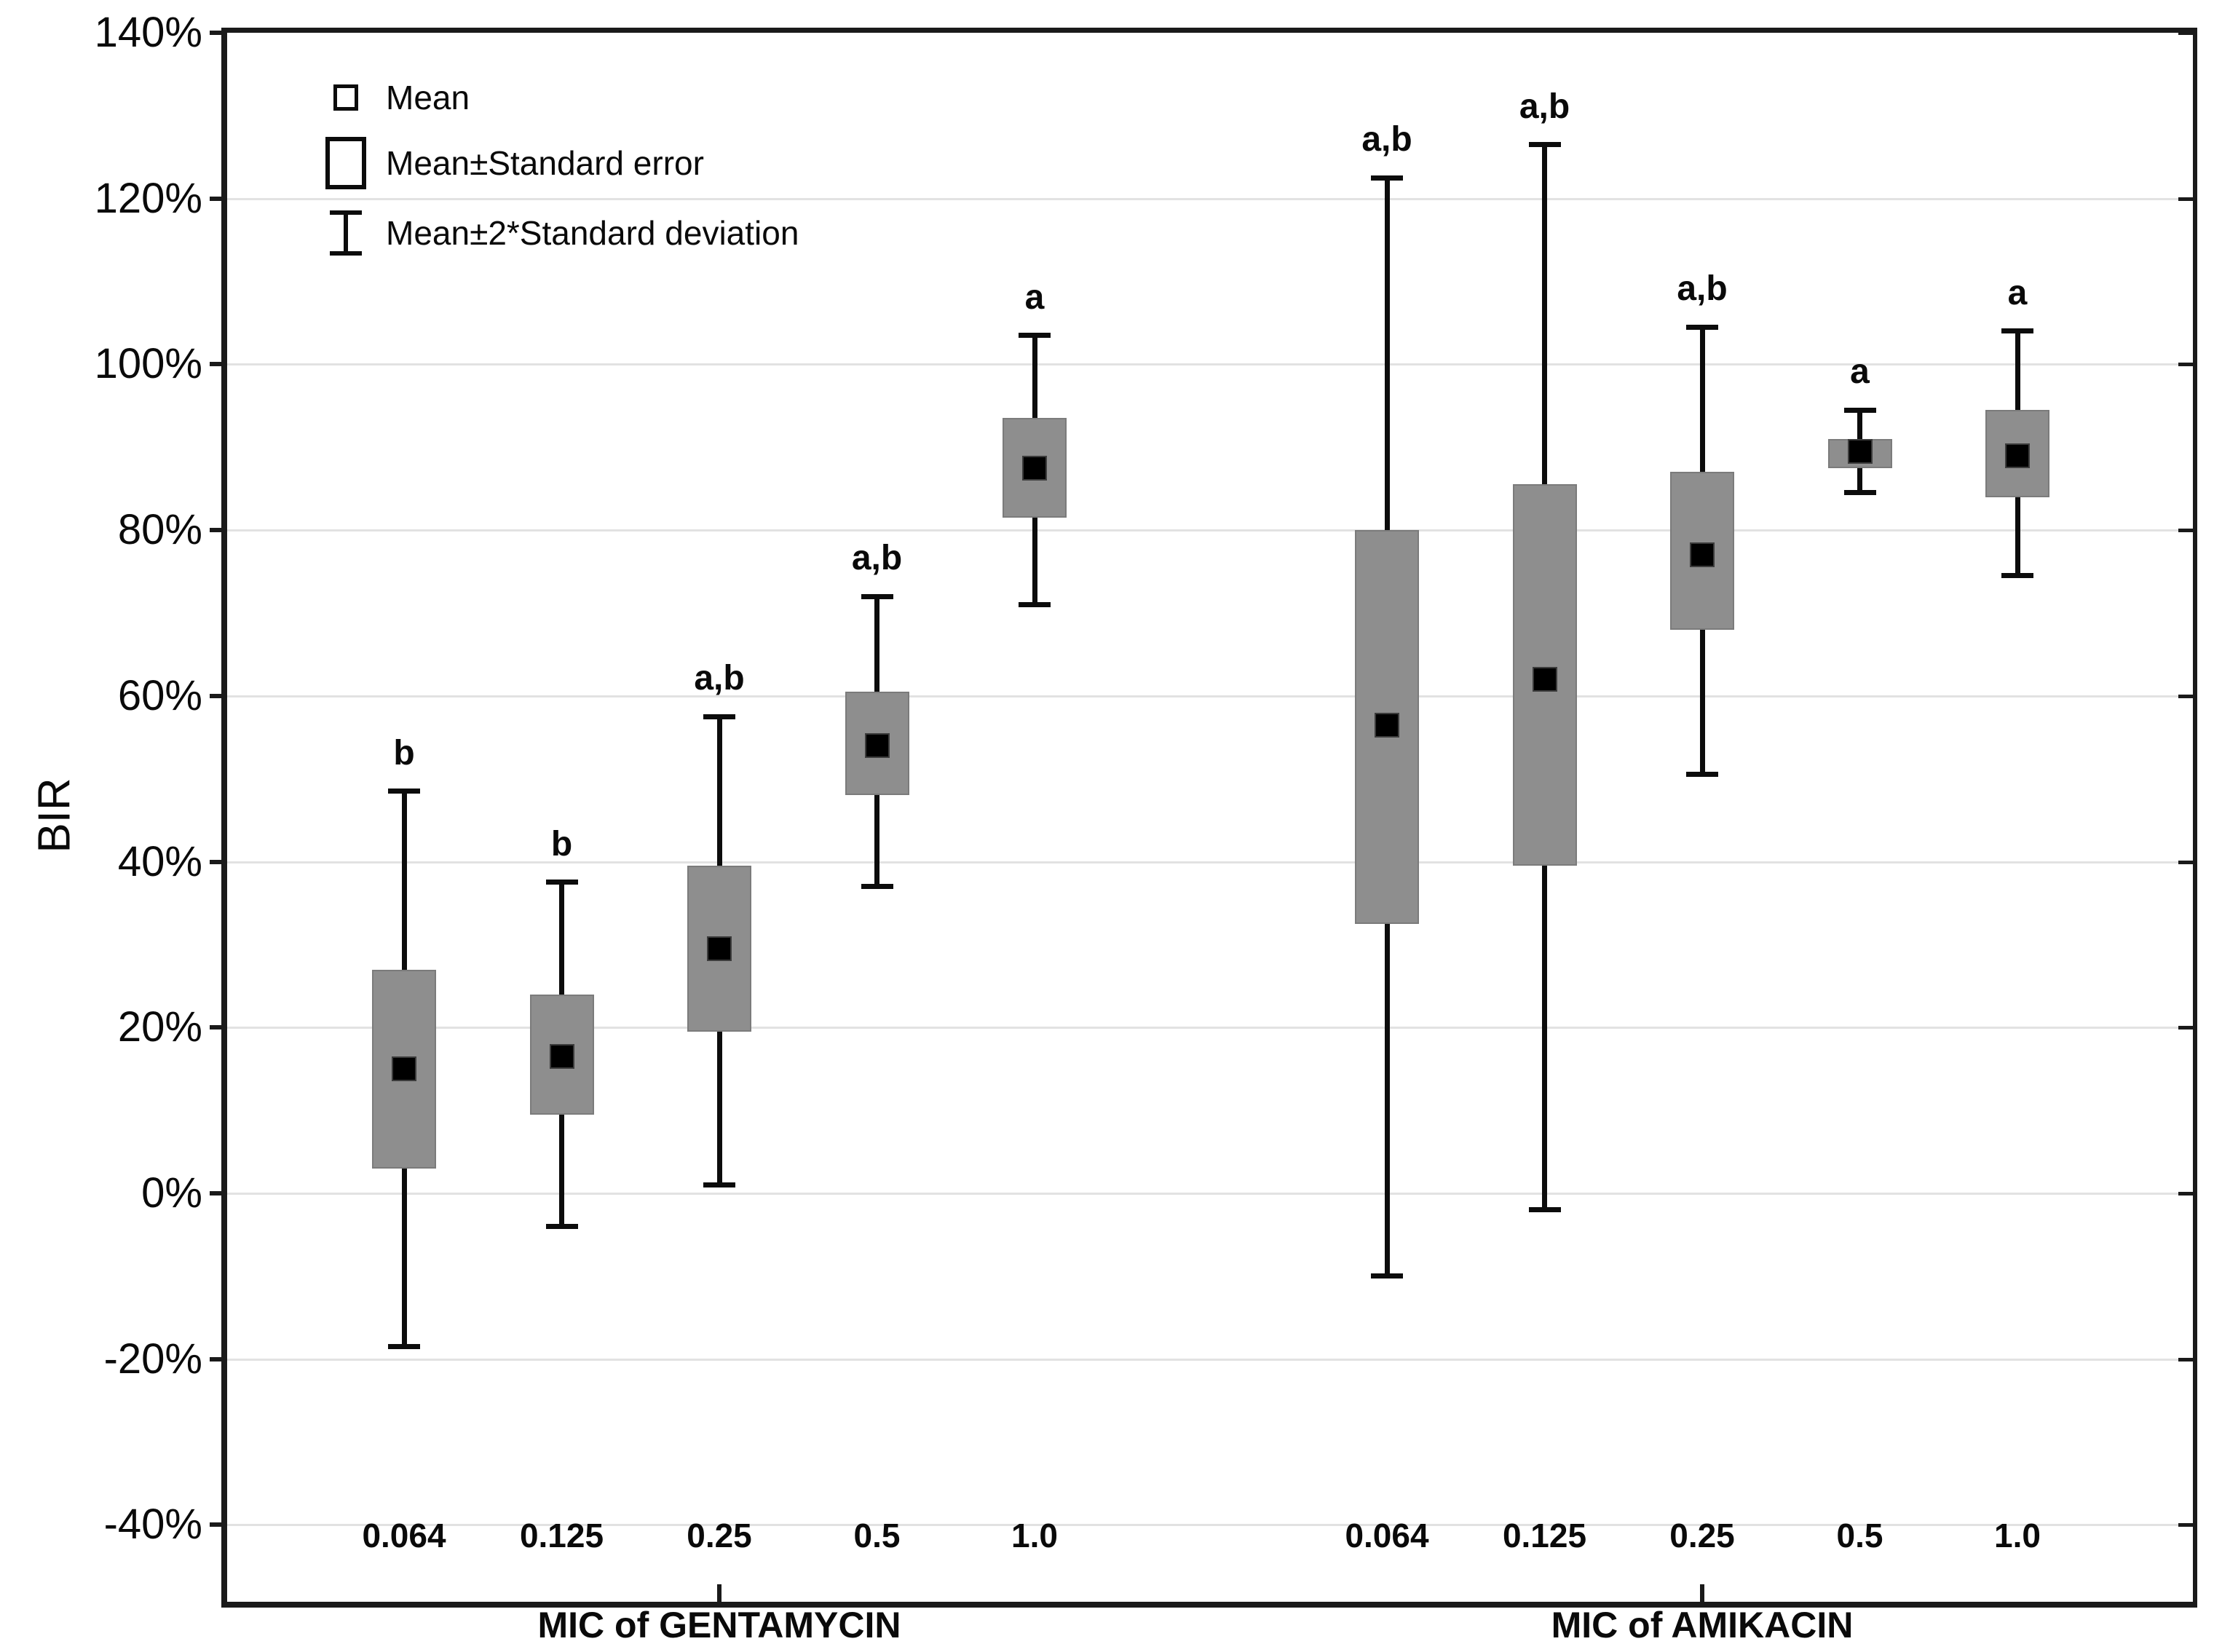 This screenshot has width=2214, height=1652. I want to click on x-axis-title-gentamycin: MIC of GENTAMYCIN, so click(719, 1625).